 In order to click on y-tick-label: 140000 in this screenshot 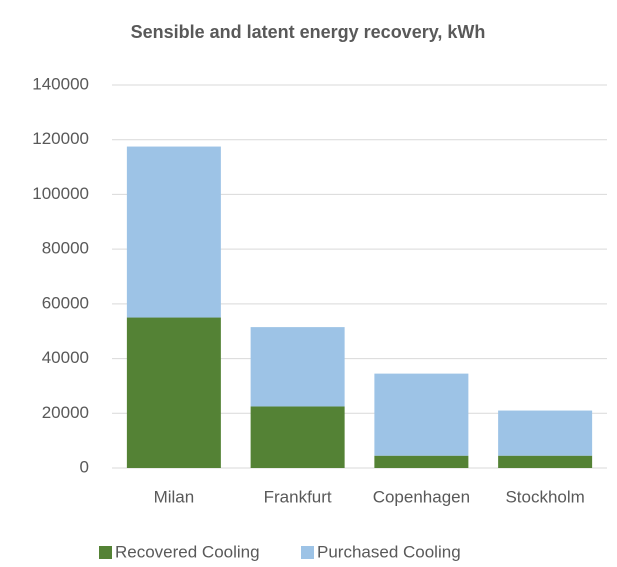, I will do `click(60, 83)`.